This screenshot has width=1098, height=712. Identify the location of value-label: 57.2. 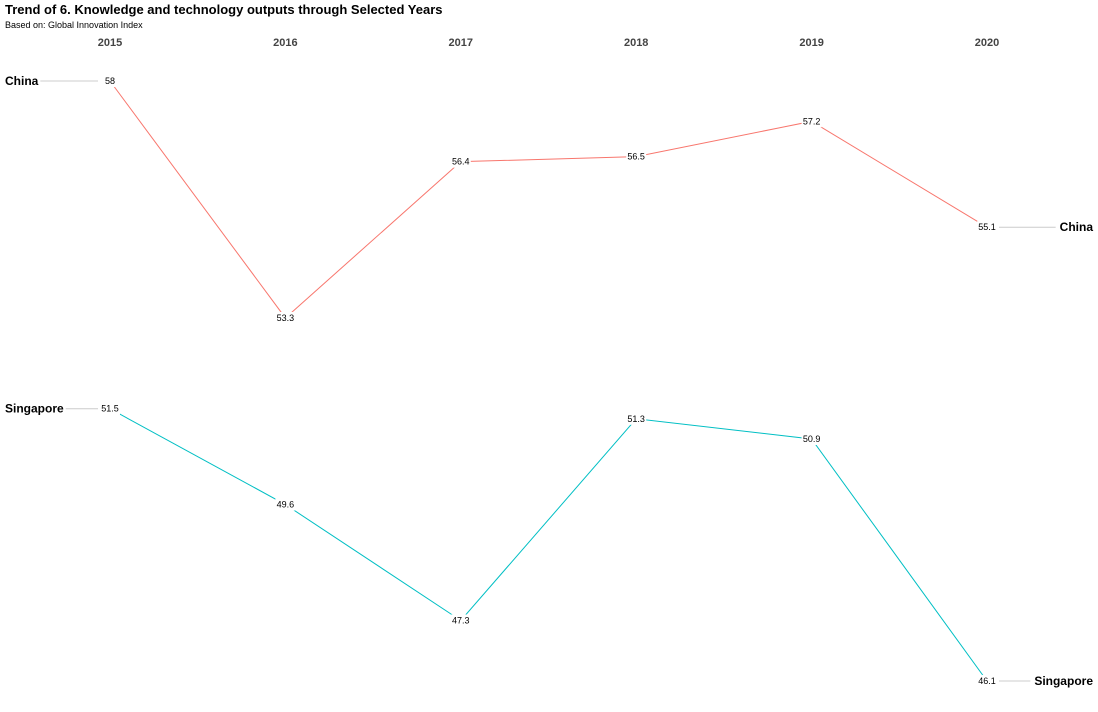
(812, 121).